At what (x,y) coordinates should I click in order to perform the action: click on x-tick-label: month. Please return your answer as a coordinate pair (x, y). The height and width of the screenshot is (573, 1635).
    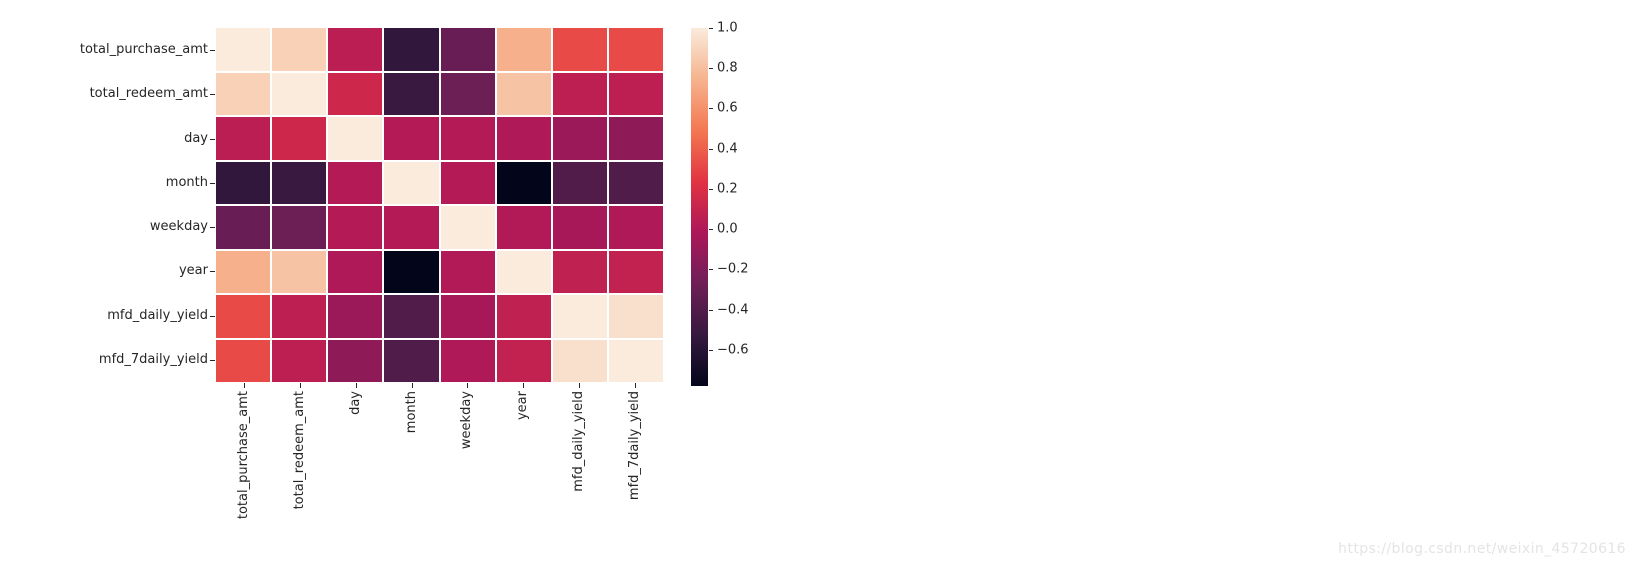
    Looking at the image, I should click on (411, 412).